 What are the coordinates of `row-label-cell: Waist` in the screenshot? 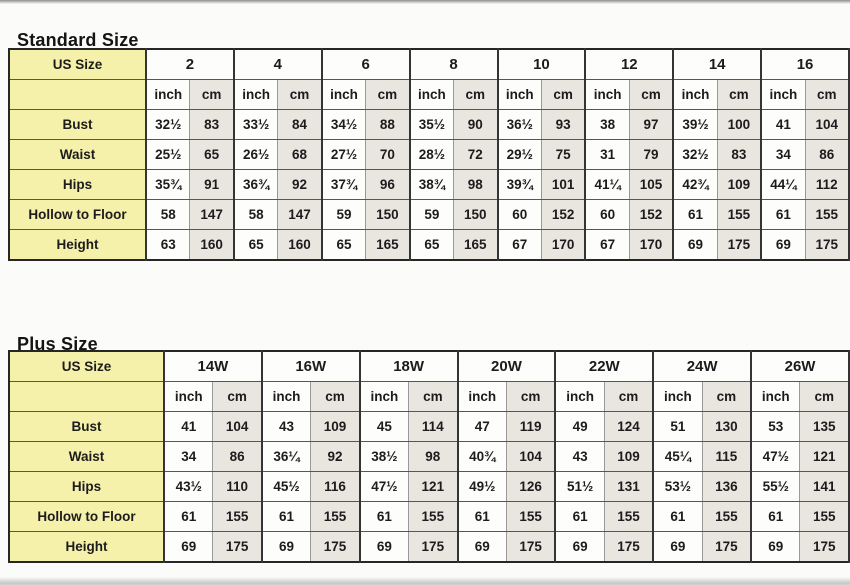 It's located at (77, 154).